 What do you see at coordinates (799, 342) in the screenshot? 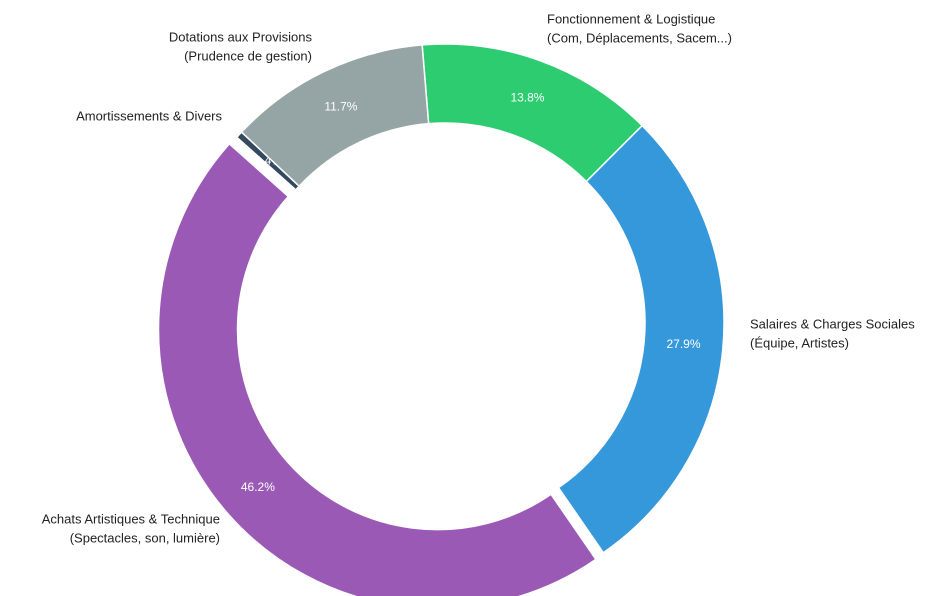
I see `slice-label: (Équipe, Artistes)` at bounding box center [799, 342].